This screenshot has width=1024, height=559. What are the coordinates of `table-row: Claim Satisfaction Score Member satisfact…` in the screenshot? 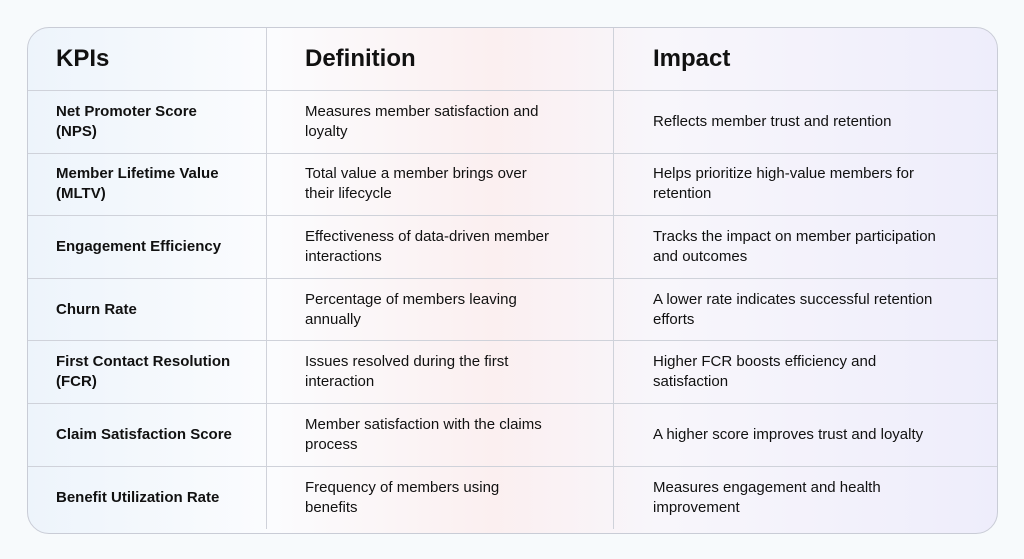 It's located at (512, 435).